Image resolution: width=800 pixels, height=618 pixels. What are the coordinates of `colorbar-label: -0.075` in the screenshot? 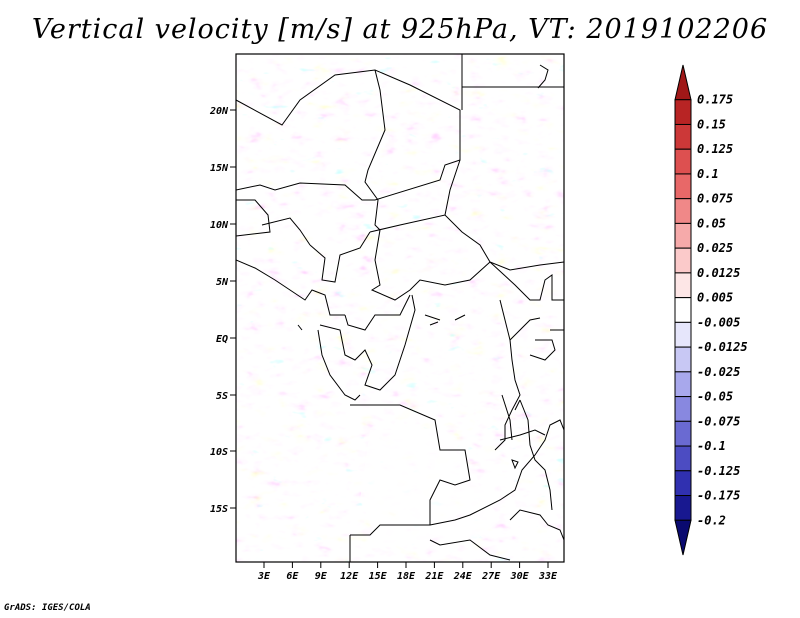 It's located at (718, 421).